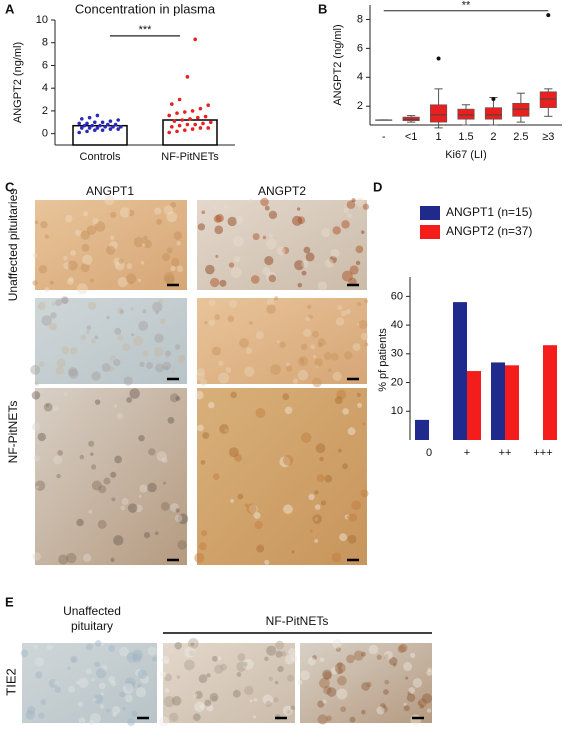  Describe the element at coordinates (548, 137) in the screenshot. I see `x-tick-label: ≥3` at that location.